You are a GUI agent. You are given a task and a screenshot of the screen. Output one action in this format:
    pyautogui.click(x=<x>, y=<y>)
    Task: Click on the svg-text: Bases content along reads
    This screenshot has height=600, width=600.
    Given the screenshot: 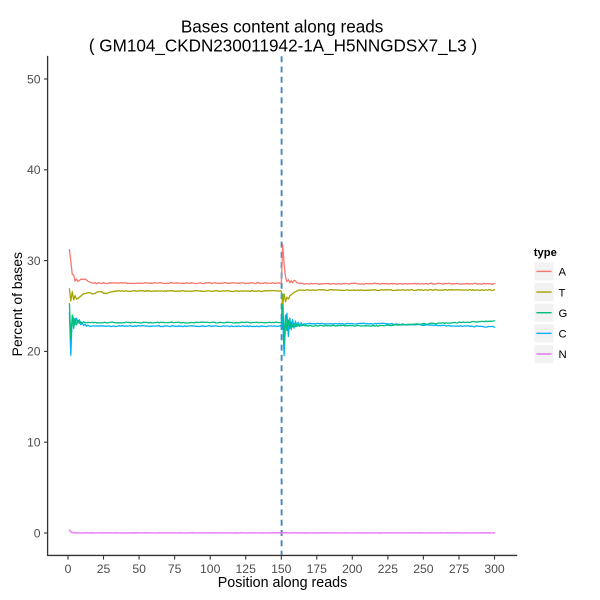 What is the action you would take?
    pyautogui.click(x=282, y=27)
    